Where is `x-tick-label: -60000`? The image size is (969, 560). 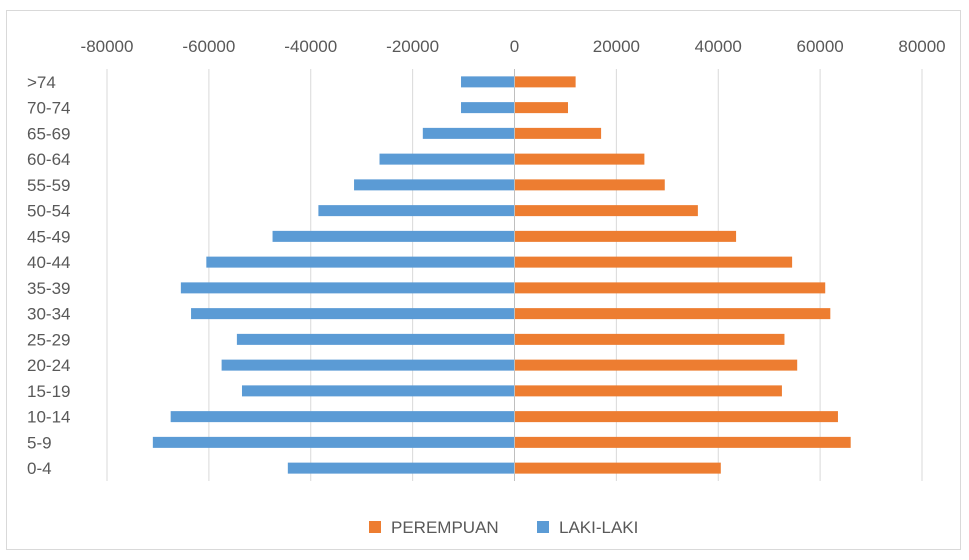 x-tick-label: -60000 is located at coordinates (208, 46).